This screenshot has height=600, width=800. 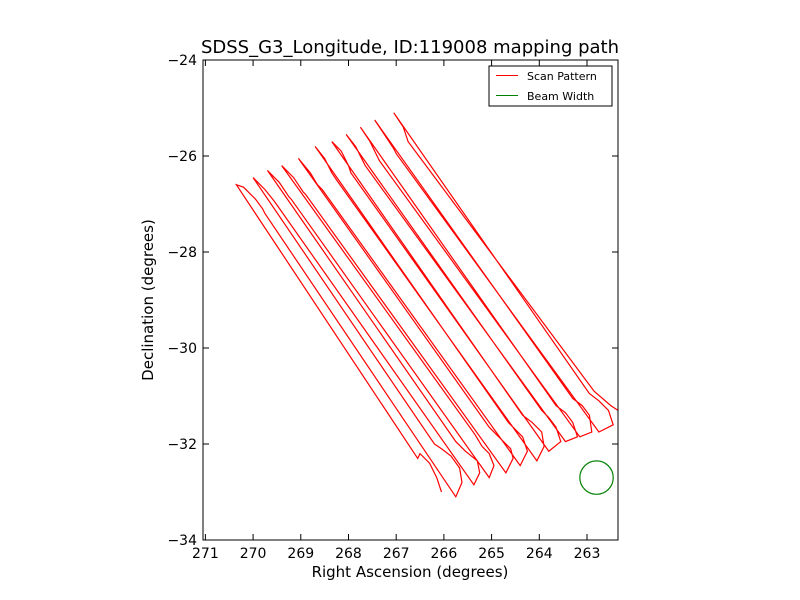 I want to click on legend: Scan Pattern Beam Width, so click(x=550, y=86).